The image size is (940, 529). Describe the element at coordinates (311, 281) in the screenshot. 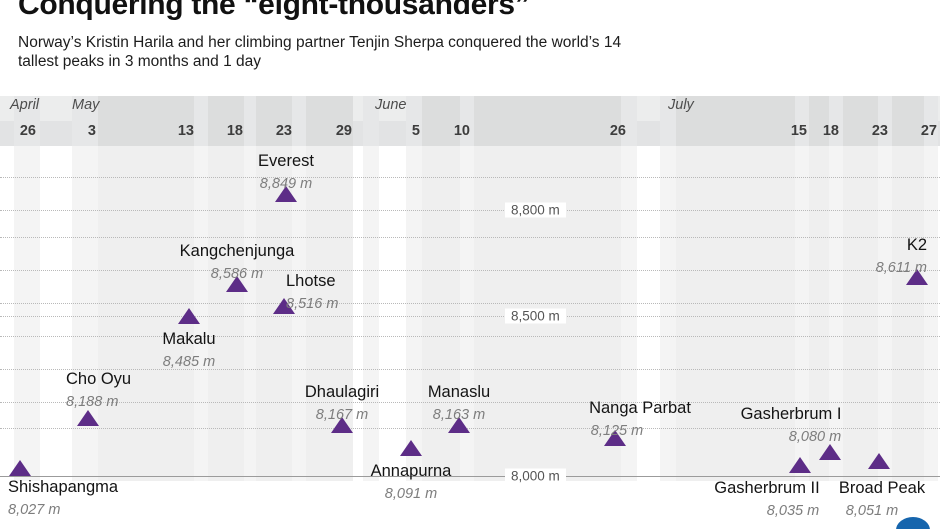

I see `peak-name-label: Lhotse` at that location.